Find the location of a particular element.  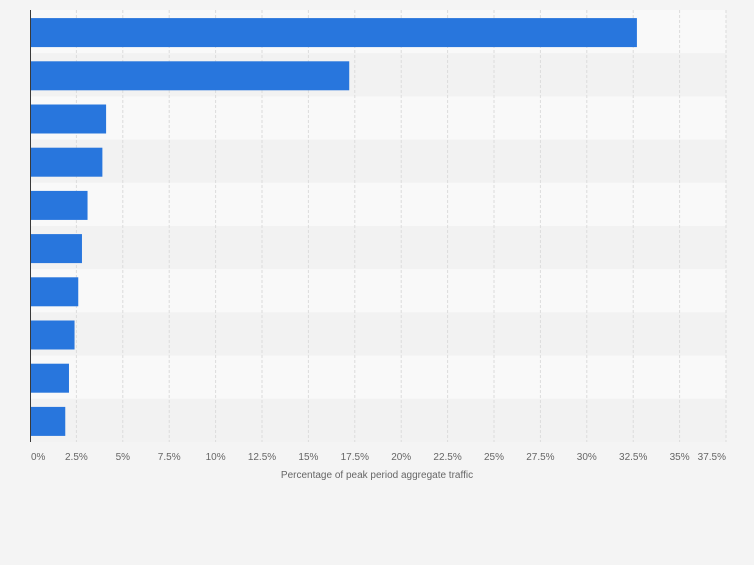

x-tick-label: 27.5% is located at coordinates (540, 457).